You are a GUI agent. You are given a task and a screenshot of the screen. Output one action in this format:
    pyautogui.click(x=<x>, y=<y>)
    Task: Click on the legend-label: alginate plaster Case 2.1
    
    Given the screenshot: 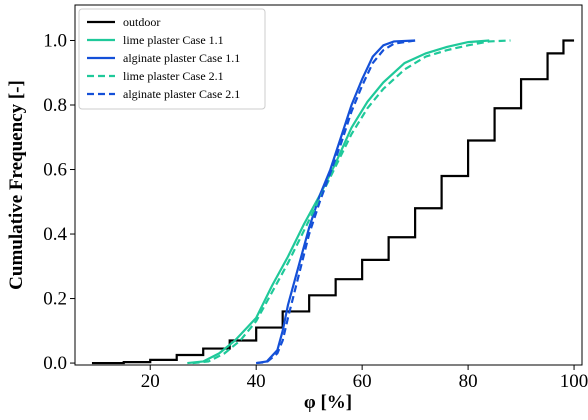 What is the action you would take?
    pyautogui.click(x=181, y=94)
    